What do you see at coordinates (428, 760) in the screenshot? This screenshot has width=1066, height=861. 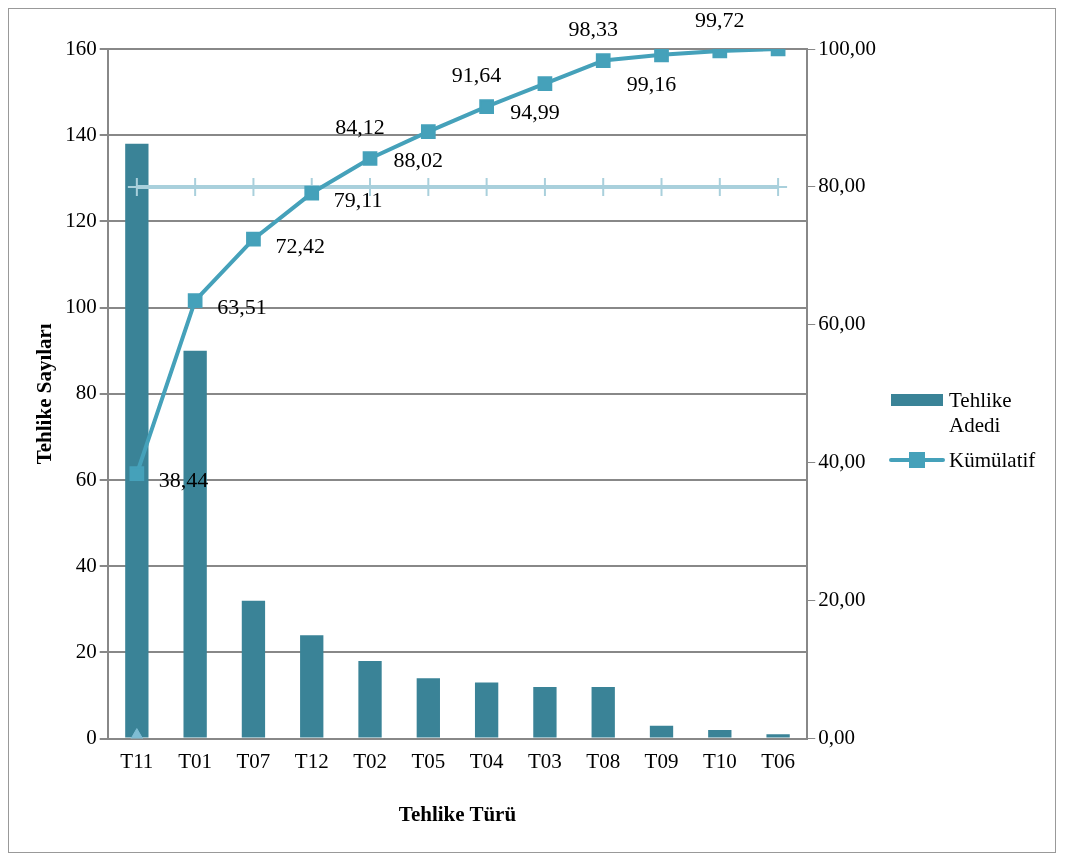 I see `x-tick-label: T05` at bounding box center [428, 760].